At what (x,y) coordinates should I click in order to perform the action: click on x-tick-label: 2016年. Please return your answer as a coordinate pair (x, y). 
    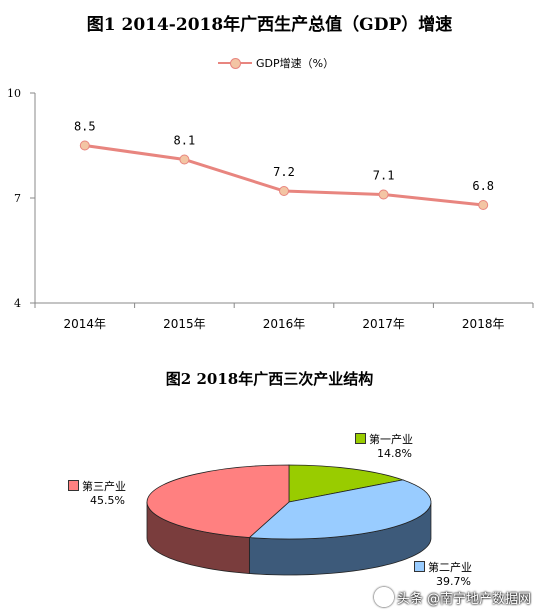
    Looking at the image, I should click on (284, 324).